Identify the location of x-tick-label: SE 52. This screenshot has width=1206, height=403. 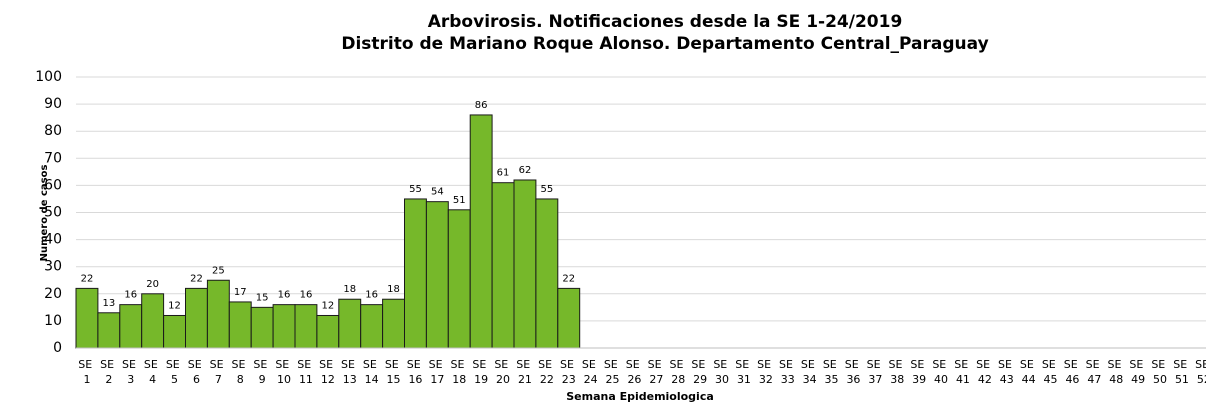
(1200, 372).